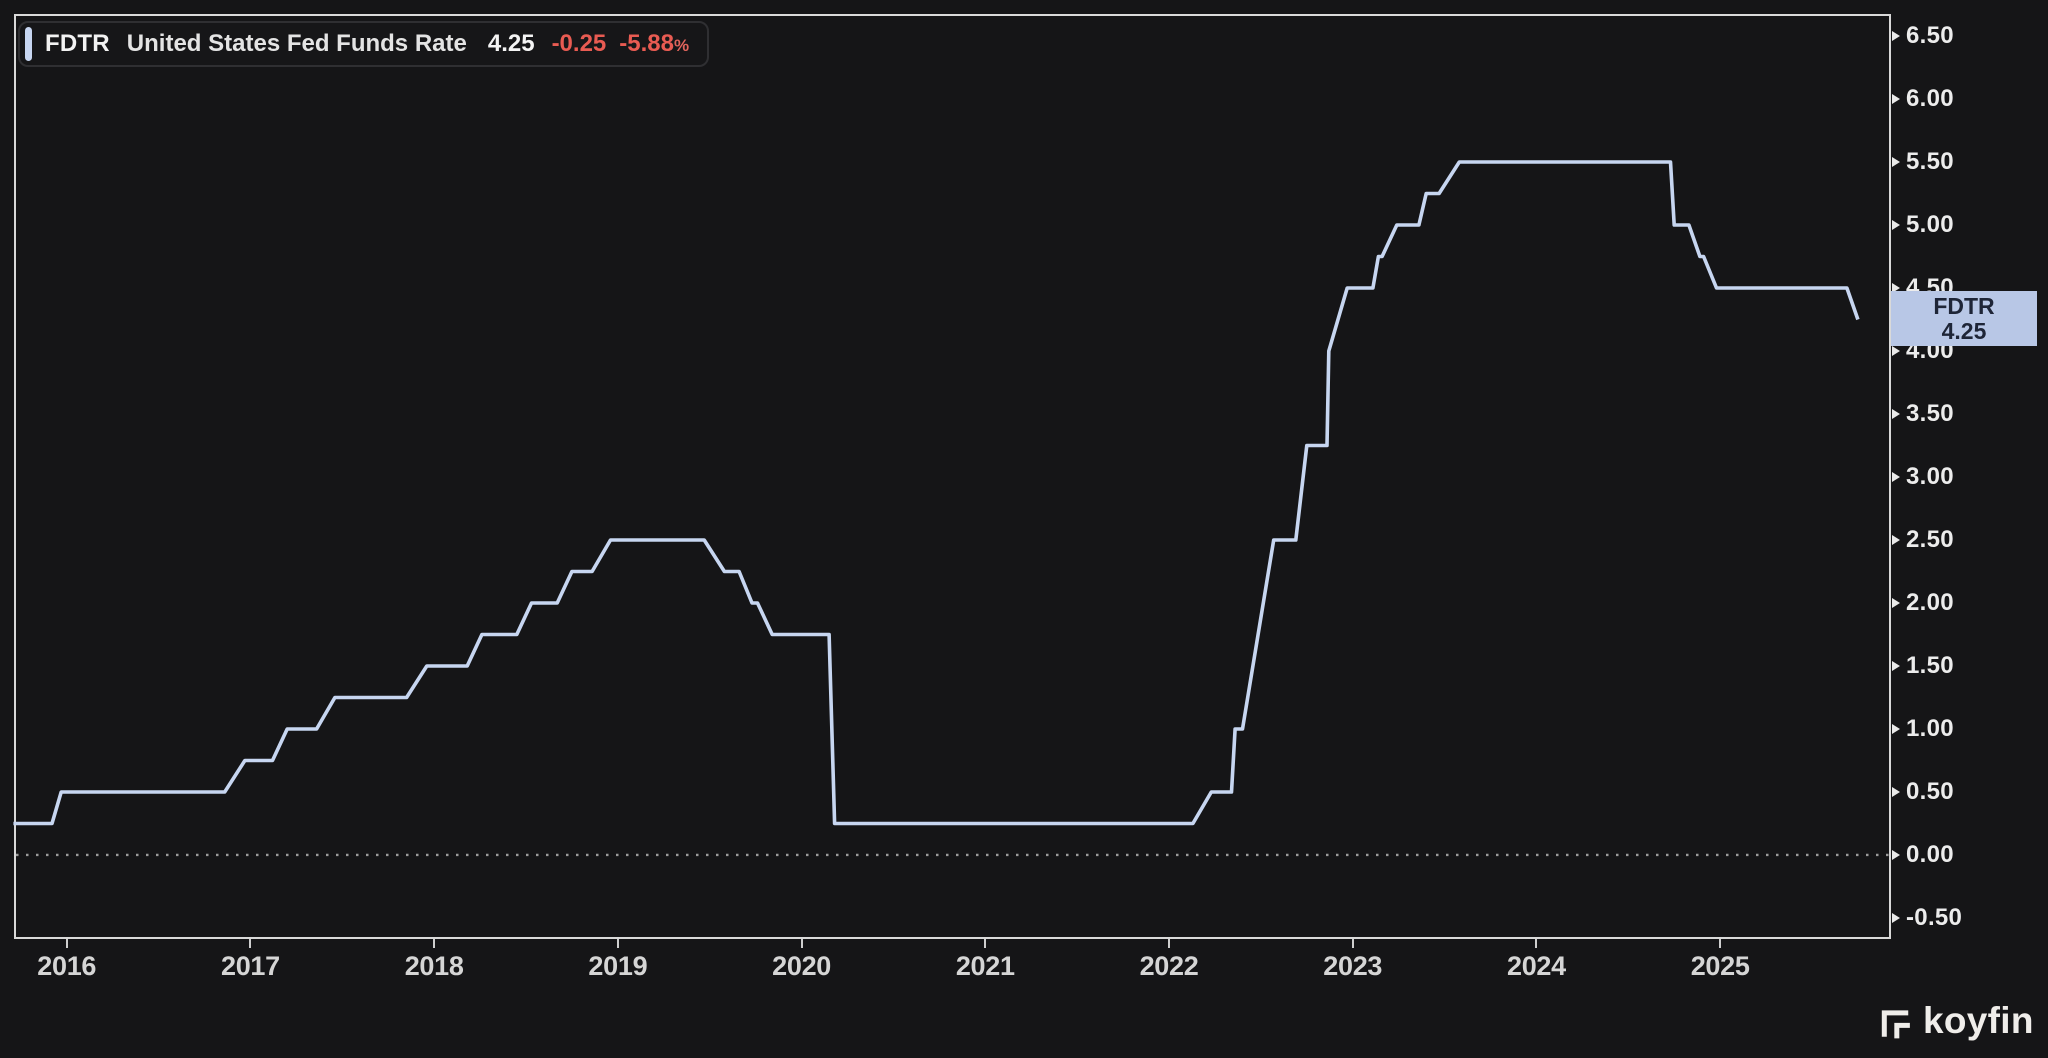 The image size is (2048, 1058). What do you see at coordinates (1978, 1020) in the screenshot?
I see `koyfin-logo-text: koyfin` at bounding box center [1978, 1020].